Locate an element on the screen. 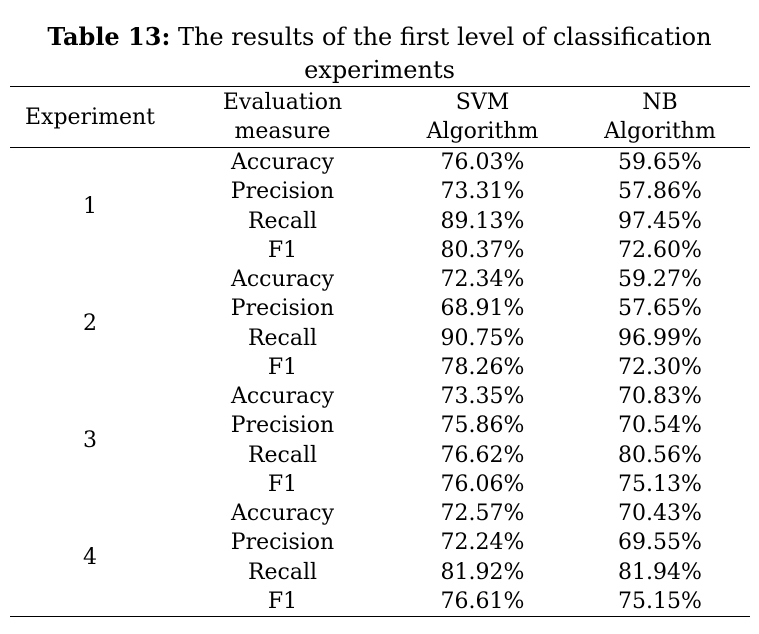  experiment-id-cell: 2 is located at coordinates (90, 323).